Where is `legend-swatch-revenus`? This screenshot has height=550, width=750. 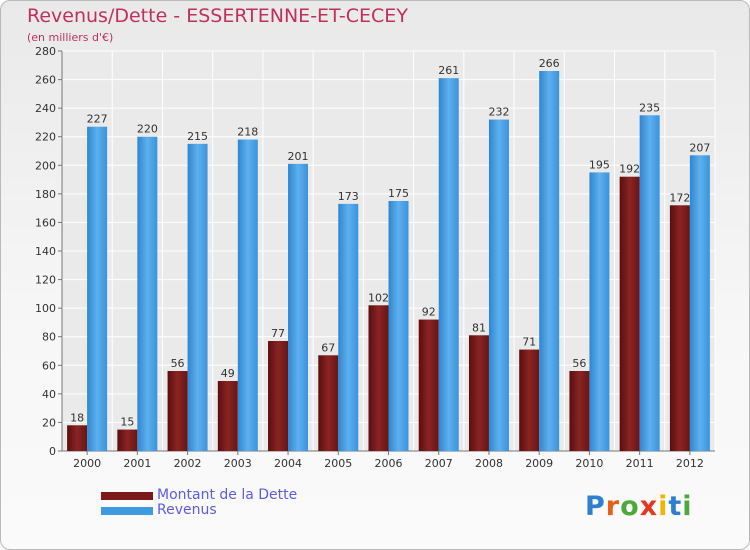
legend-swatch-revenus is located at coordinates (127, 510).